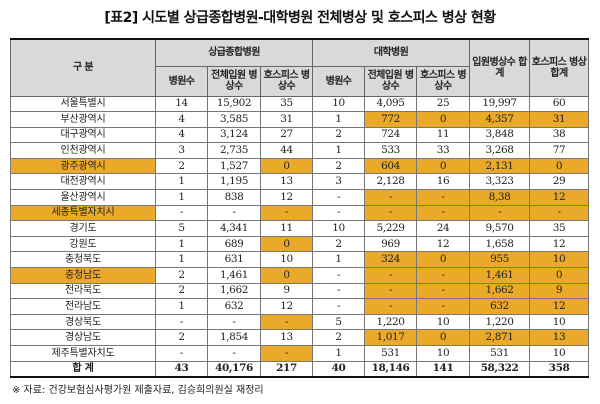 The width and height of the screenshot is (600, 404). Describe the element at coordinates (181, 369) in the screenshot. I see `table-cell: 43` at that location.